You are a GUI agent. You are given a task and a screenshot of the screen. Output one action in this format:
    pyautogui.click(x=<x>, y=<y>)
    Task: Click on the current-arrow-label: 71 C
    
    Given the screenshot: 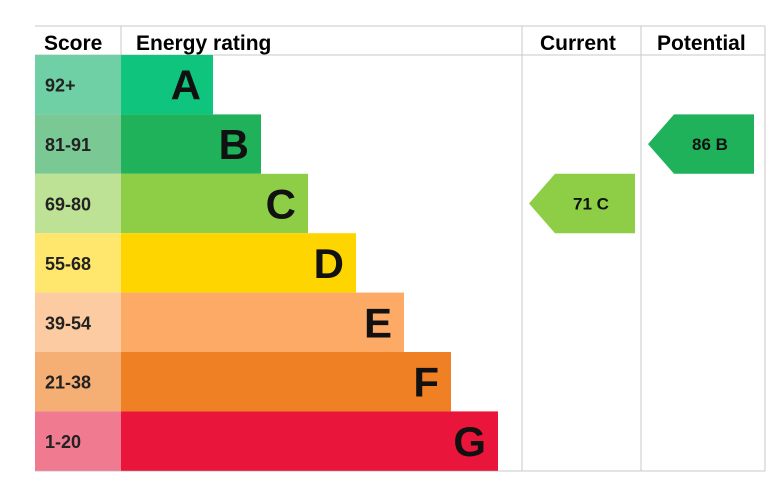 What is the action you would take?
    pyautogui.click(x=591, y=204)
    